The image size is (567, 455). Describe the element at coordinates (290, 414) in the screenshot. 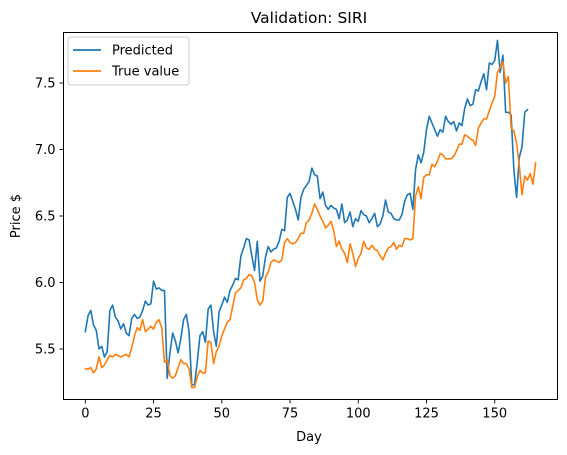

I see `x-tick-label: 75` at that location.